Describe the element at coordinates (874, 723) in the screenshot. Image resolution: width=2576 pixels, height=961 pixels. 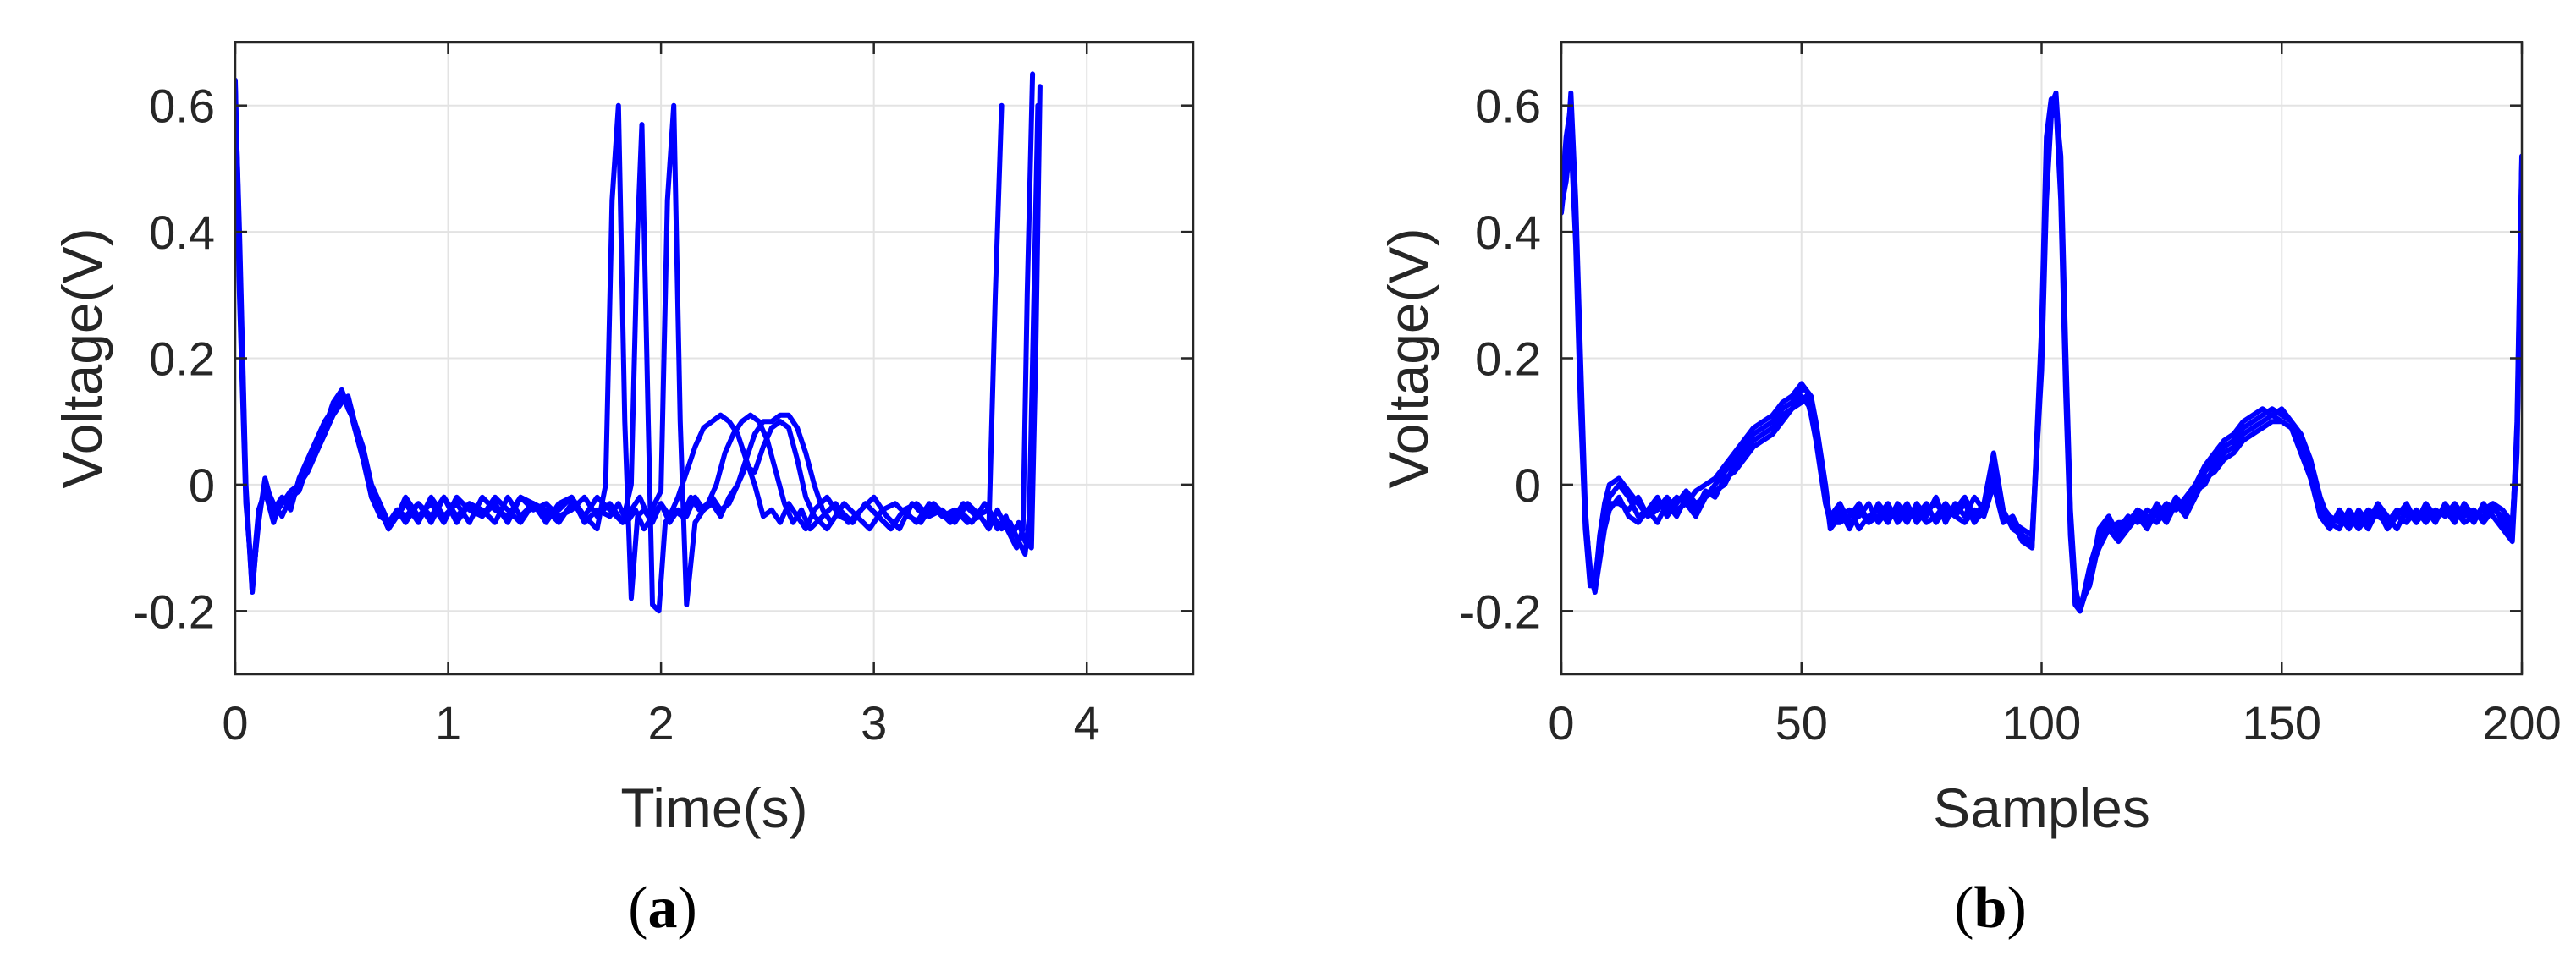
I see `x-tick-label: 3` at that location.